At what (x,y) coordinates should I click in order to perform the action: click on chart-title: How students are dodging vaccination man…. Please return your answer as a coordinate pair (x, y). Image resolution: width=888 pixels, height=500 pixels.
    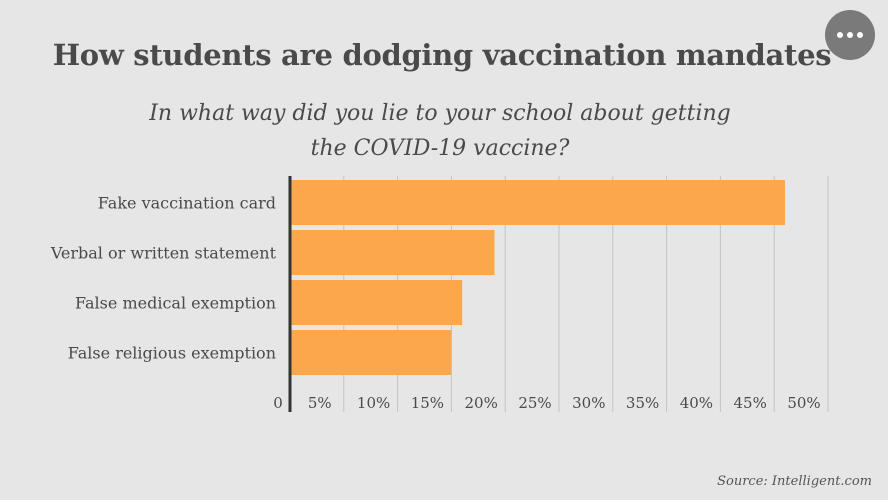
    Looking at the image, I should click on (442, 55).